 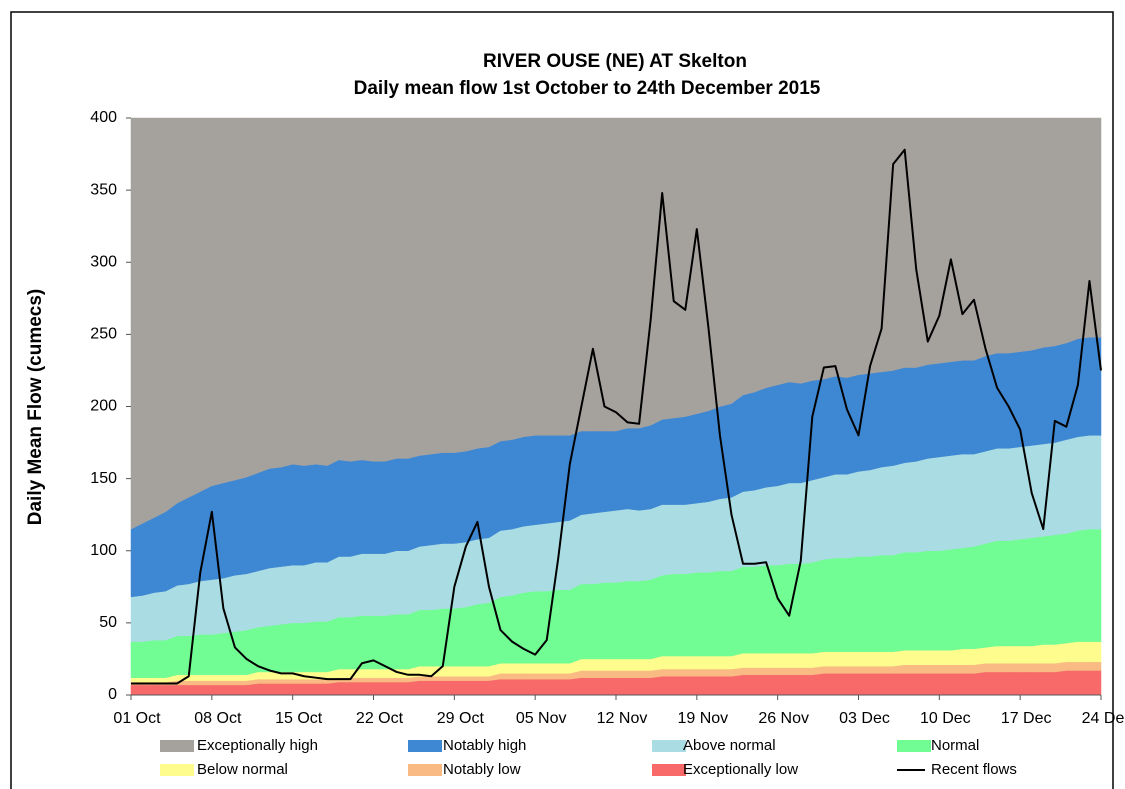 I want to click on y-tick-label: 150, so click(x=103, y=478).